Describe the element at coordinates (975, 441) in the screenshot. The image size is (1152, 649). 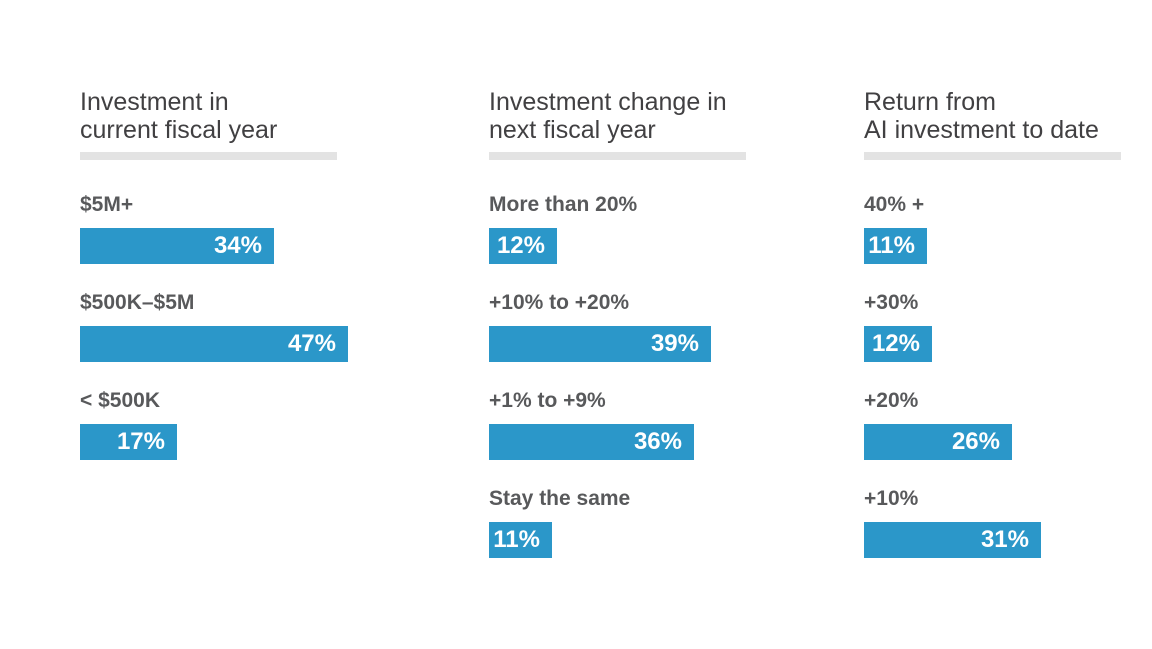
I see `bar-value-label: 26%` at that location.